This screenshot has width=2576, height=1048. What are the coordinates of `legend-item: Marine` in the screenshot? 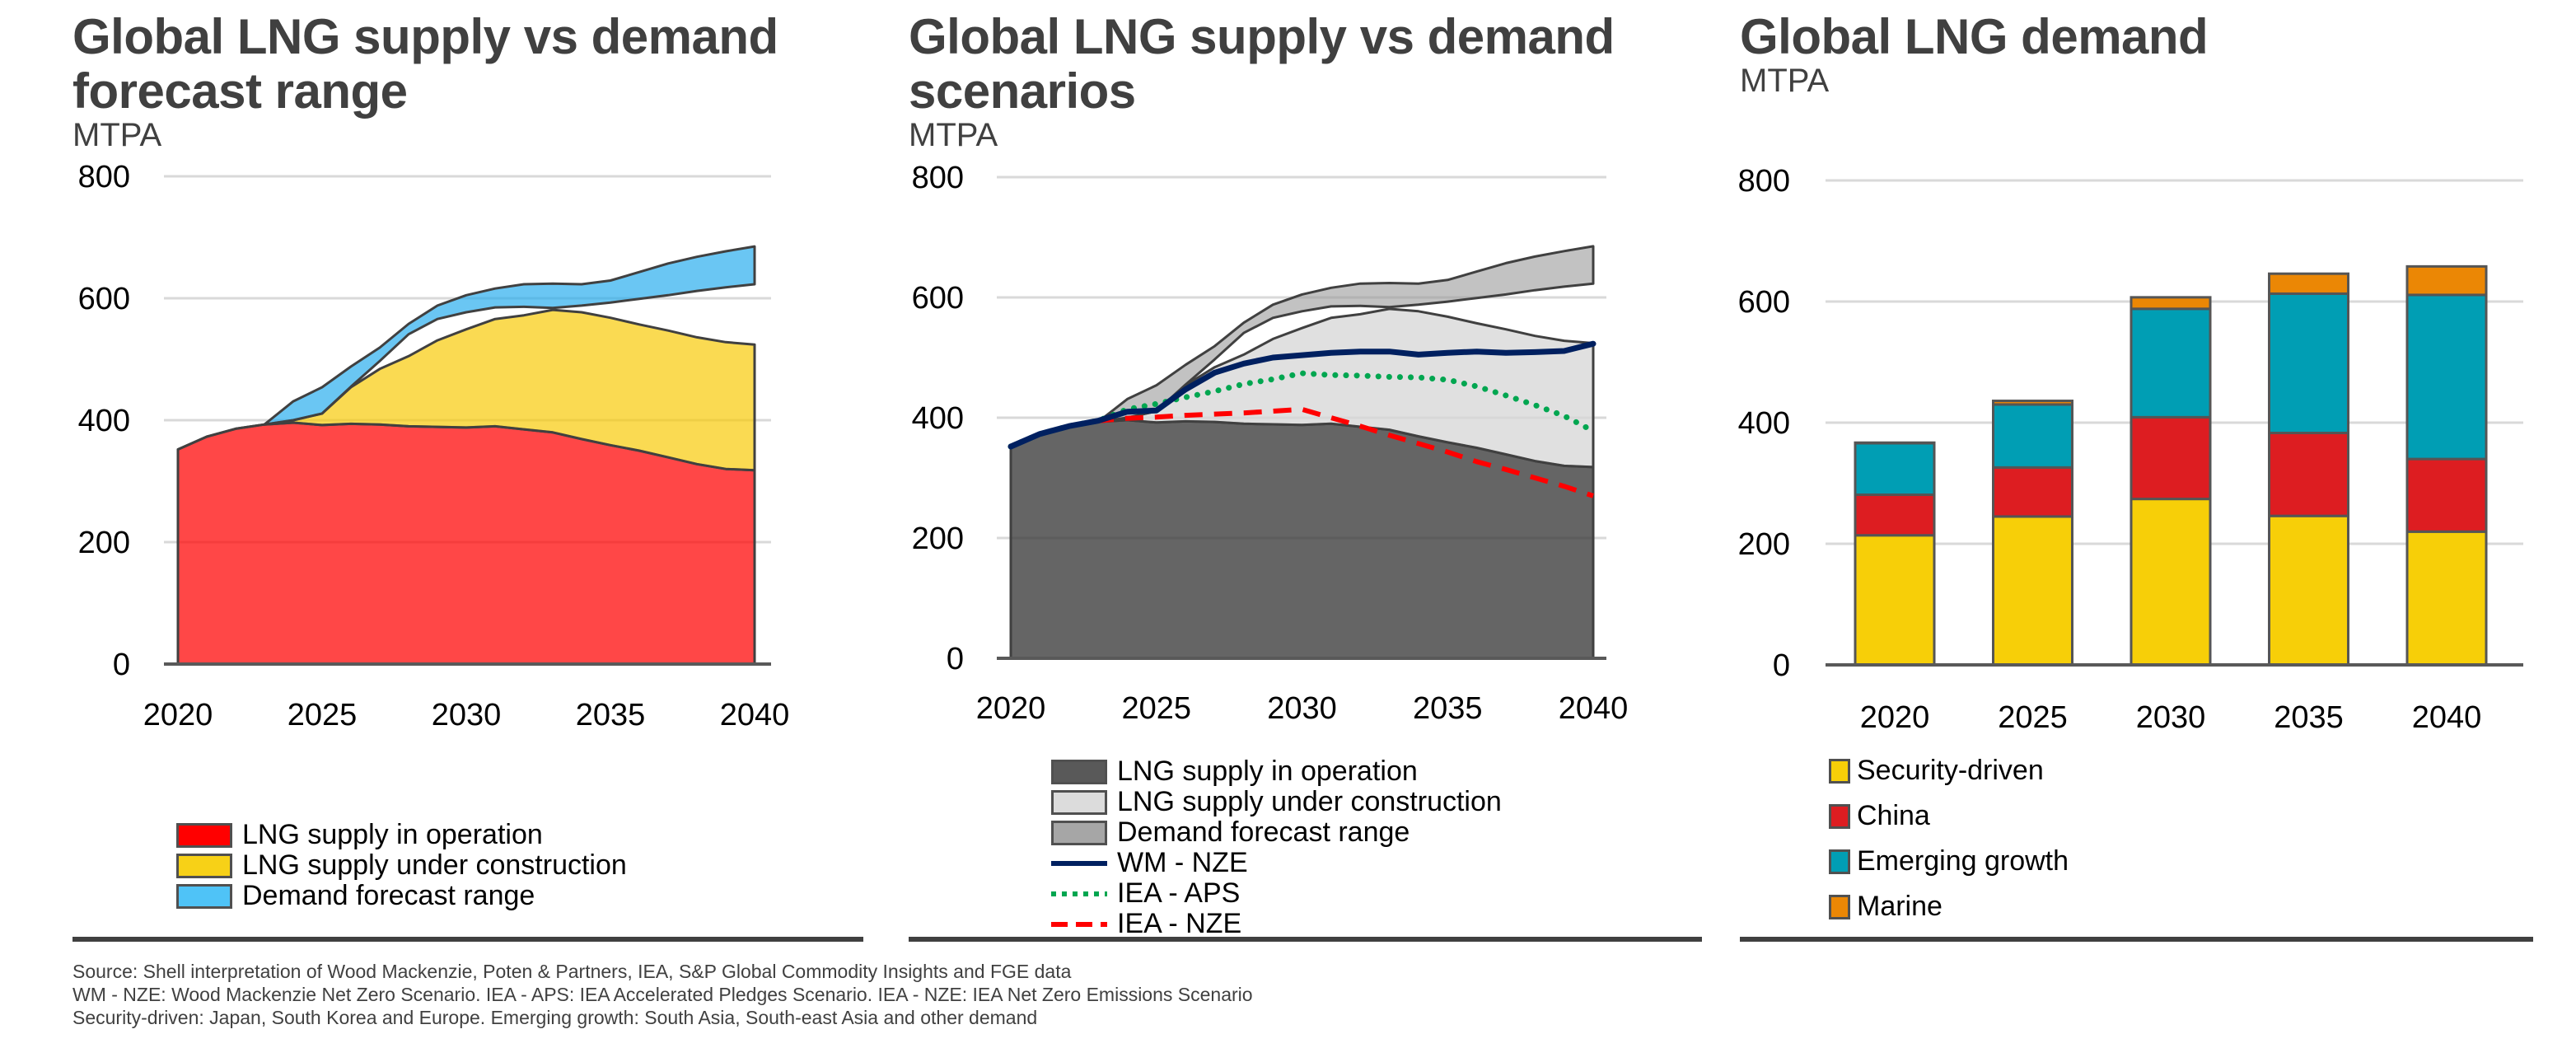 It's located at (1949, 907).